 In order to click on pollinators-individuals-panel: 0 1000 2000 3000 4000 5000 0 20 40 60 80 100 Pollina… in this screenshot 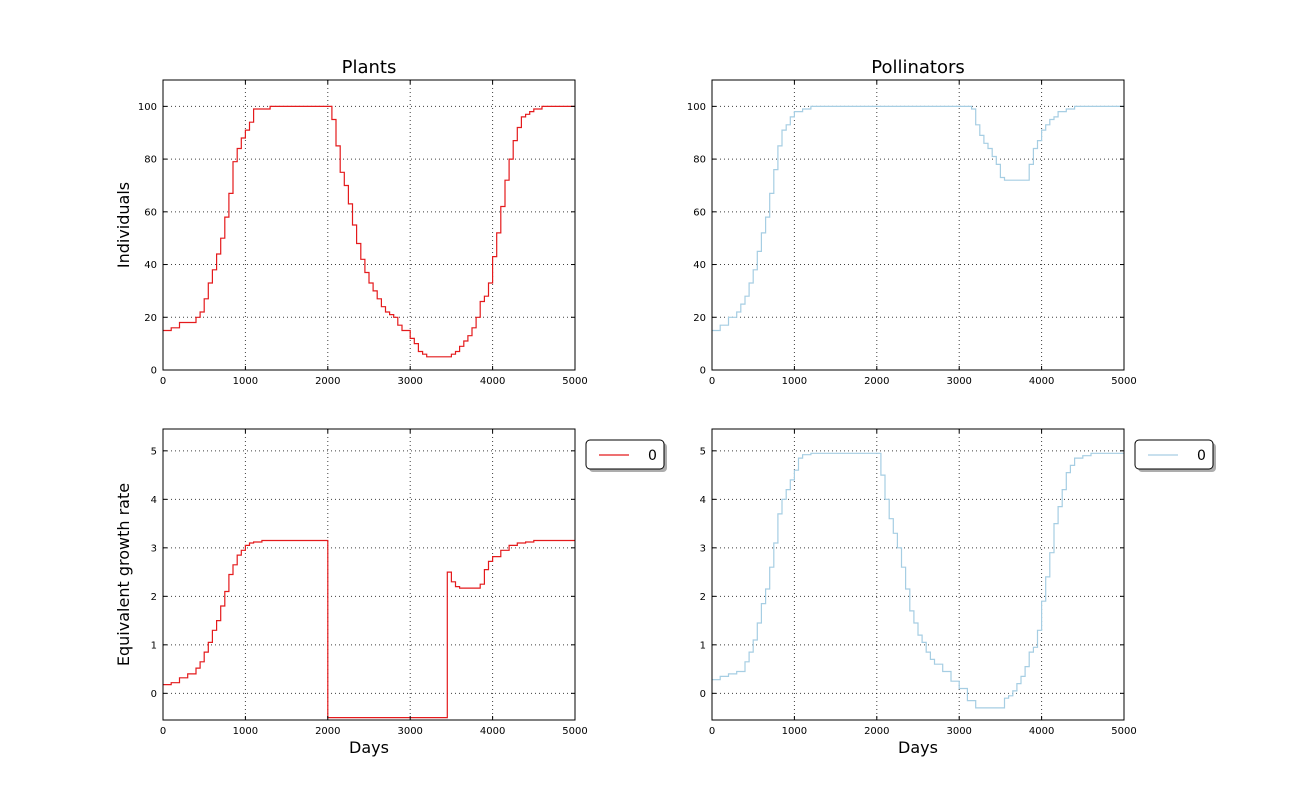, I will do `click(912, 222)`.